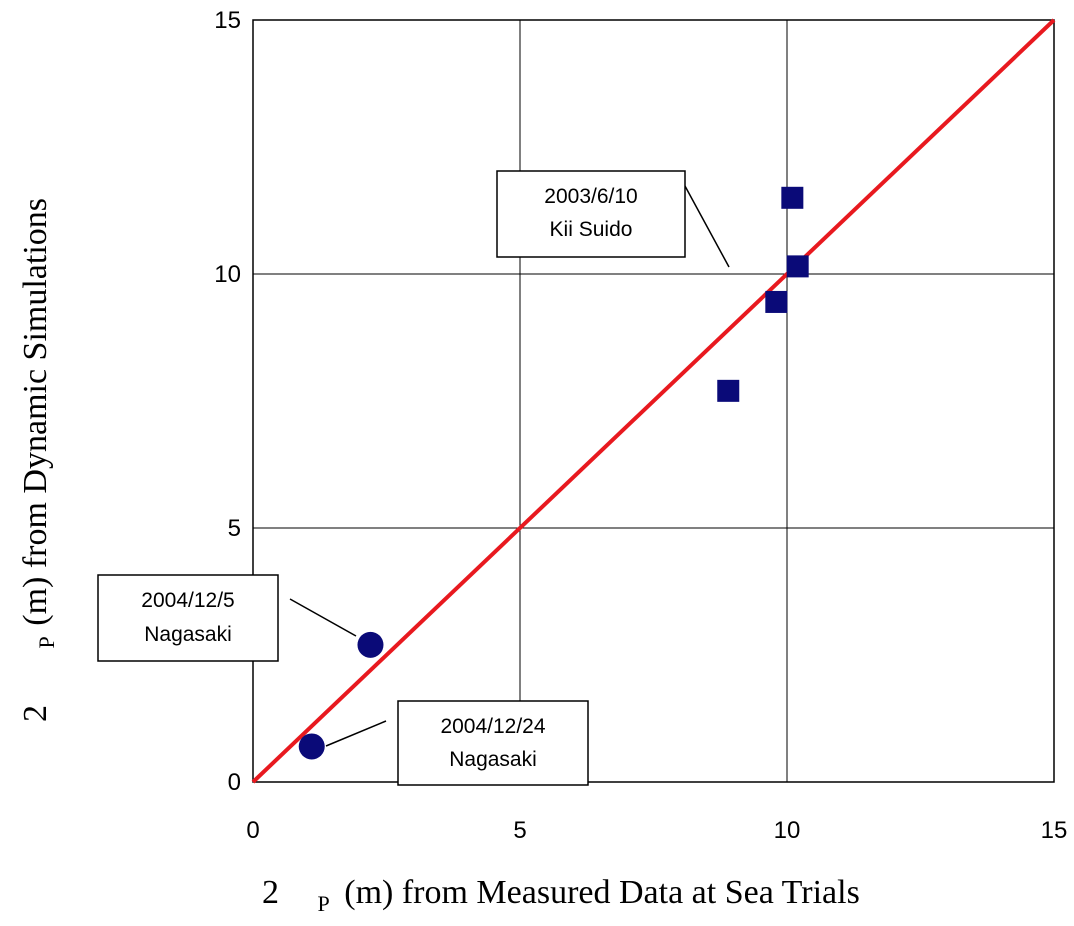 The image size is (1074, 926). What do you see at coordinates (35, 412) in the screenshot?
I see `y-axis-title-text: (m) from Dynamic Simulations` at bounding box center [35, 412].